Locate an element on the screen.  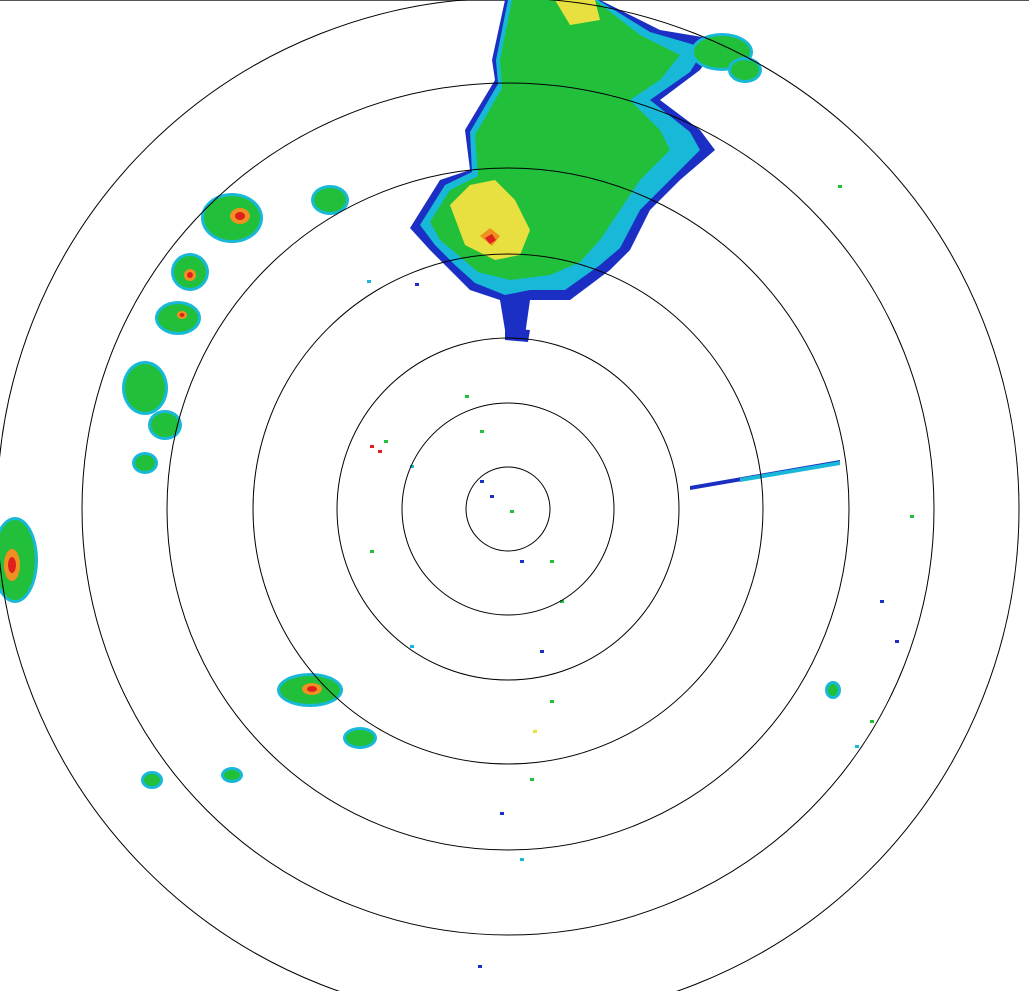
storm-intense-core is located at coordinates (490, 239).